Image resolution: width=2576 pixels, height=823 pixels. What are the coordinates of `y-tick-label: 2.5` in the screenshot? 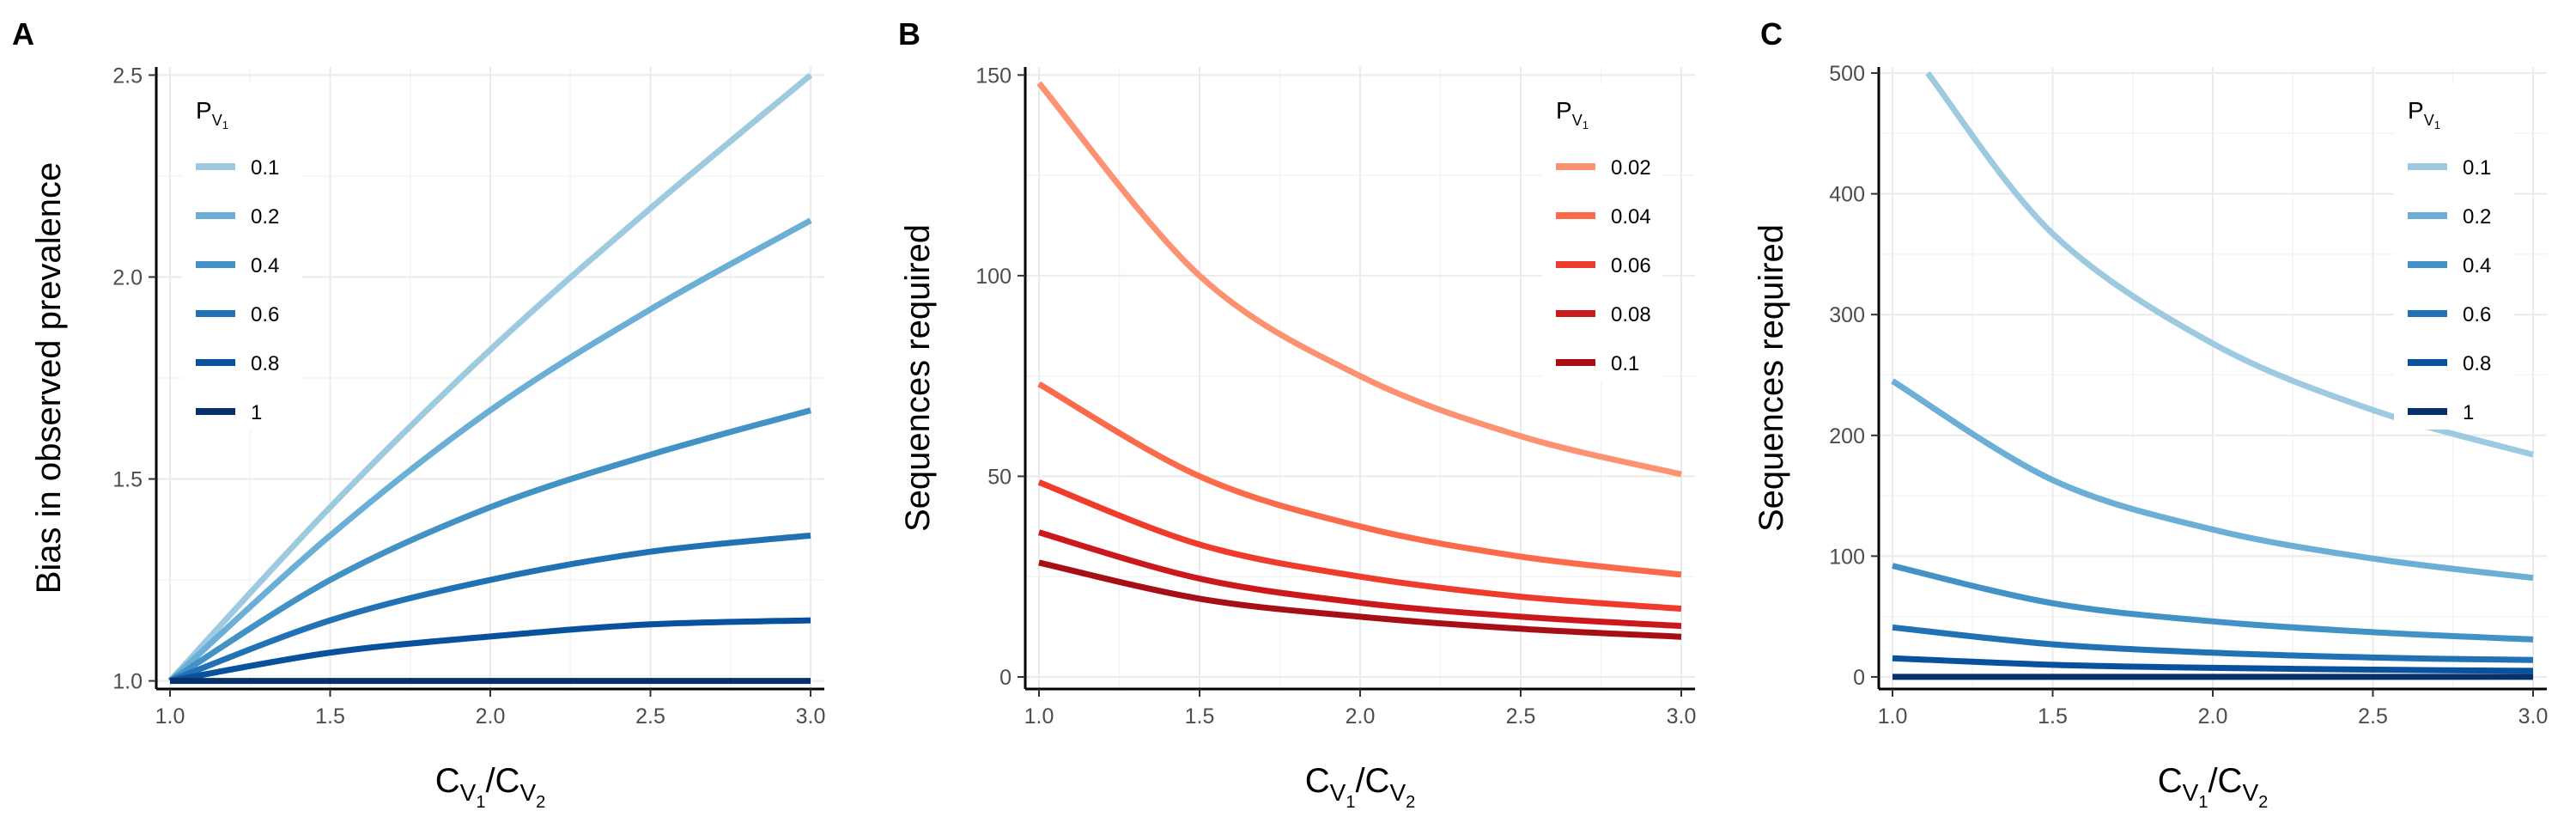 It's located at (128, 76).